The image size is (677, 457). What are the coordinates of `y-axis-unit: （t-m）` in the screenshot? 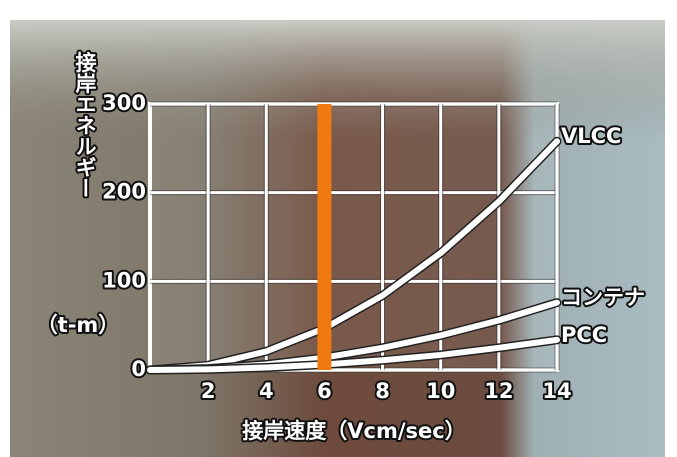 It's located at (78, 325).